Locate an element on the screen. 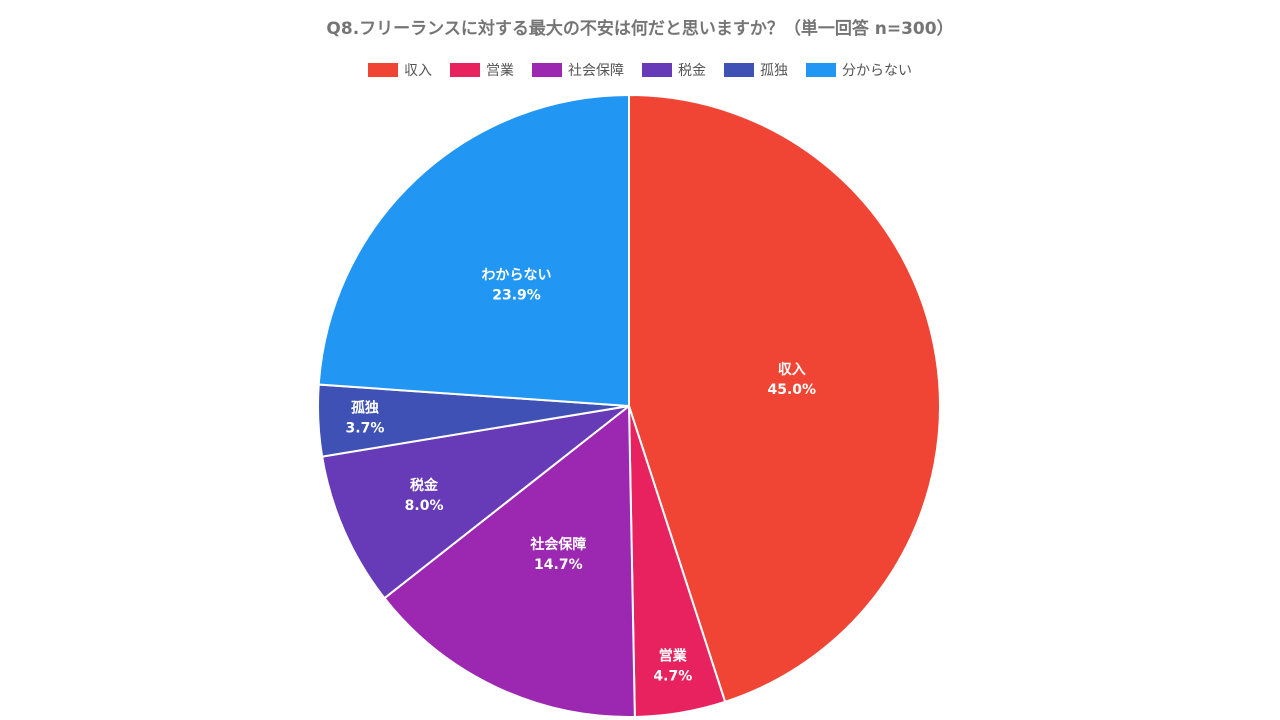 The height and width of the screenshot is (720, 1280). slice-label: わからない is located at coordinates (517, 275).